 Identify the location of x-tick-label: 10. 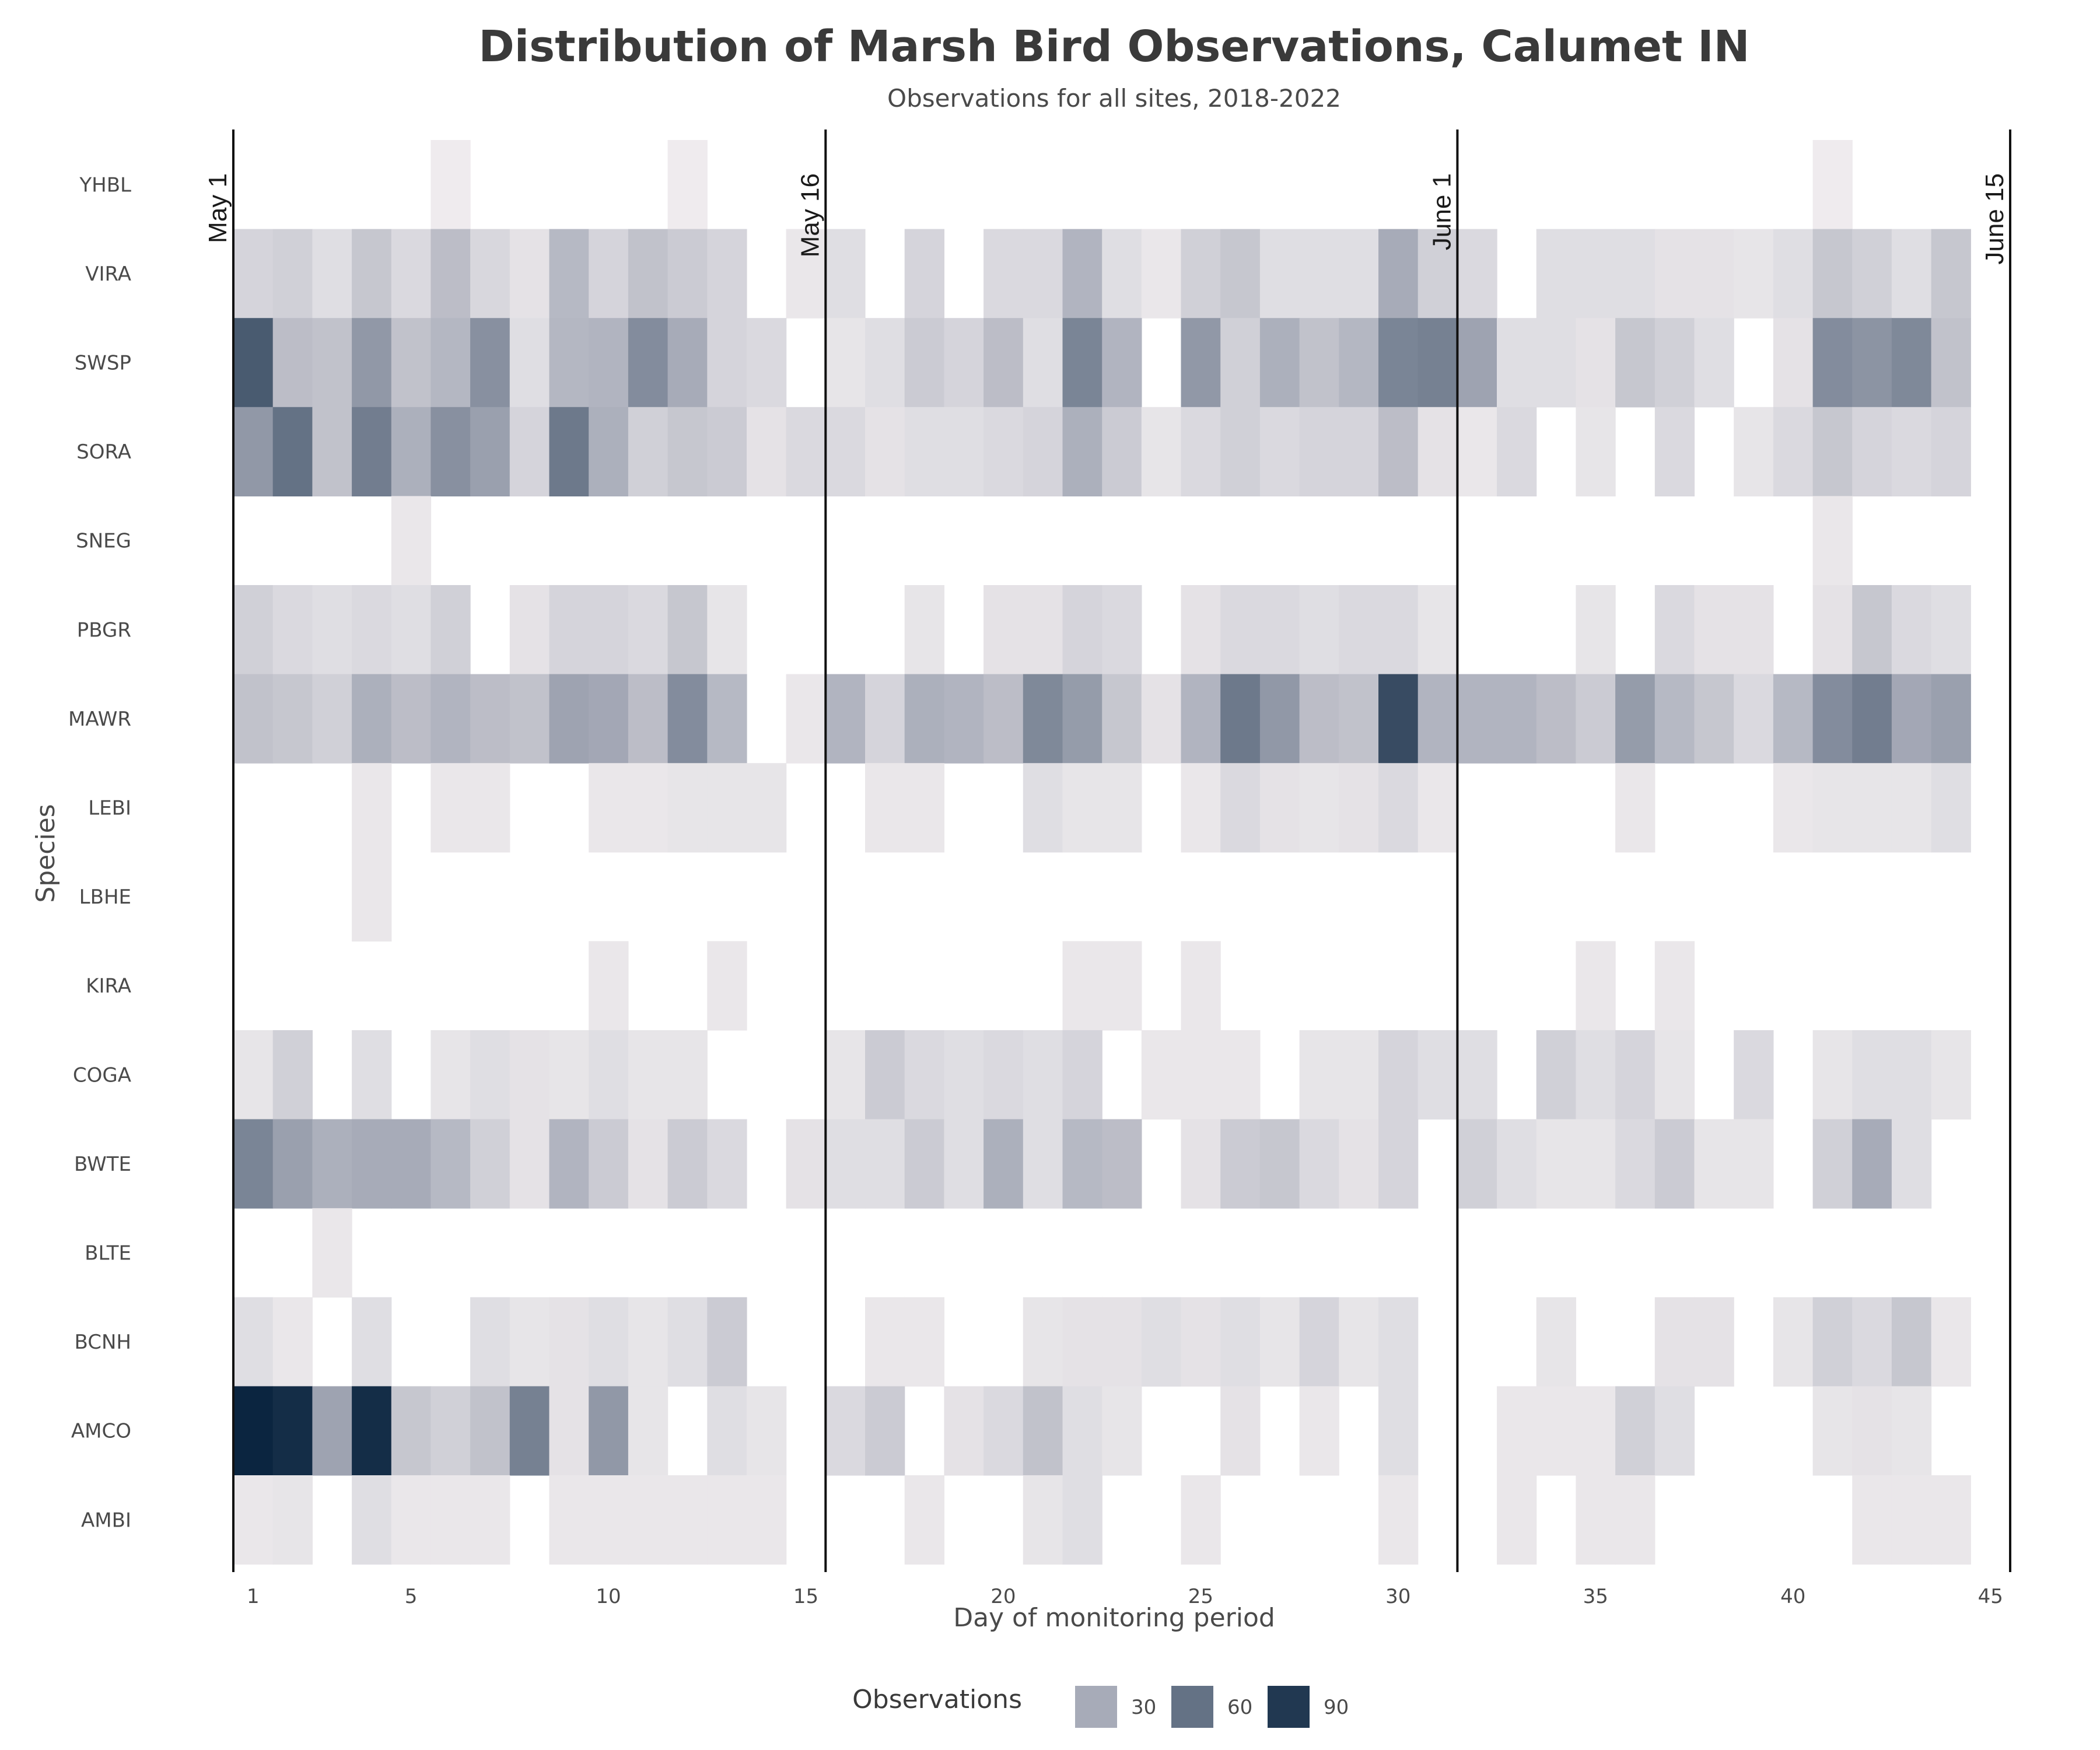
(608, 1596).